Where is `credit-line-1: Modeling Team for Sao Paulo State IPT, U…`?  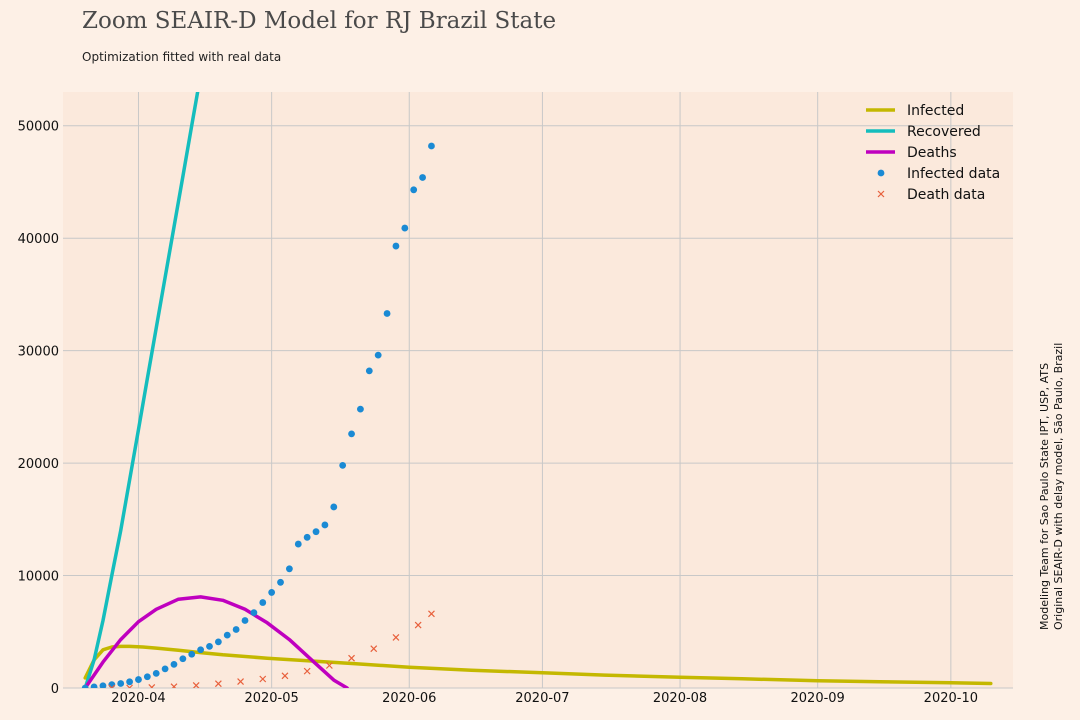 credit-line-1: Modeling Team for Sao Paulo State IPT, U… is located at coordinates (1044, 496).